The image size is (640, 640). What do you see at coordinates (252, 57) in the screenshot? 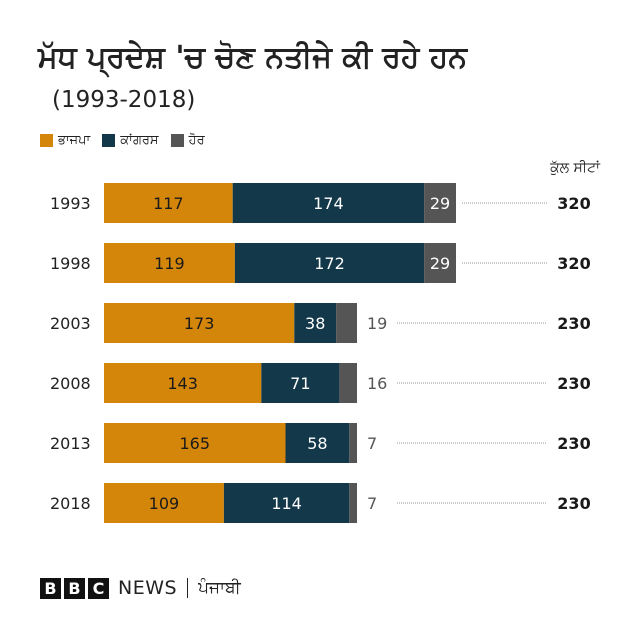
I see `chart-title: ਮੱਧ ਪ੍ਰਦੇਸ਼ 'ਚ ਚੋਣ ਨਤੀਜੇ ਕੀ ਰਹੇ ਹਨ` at bounding box center [252, 57].